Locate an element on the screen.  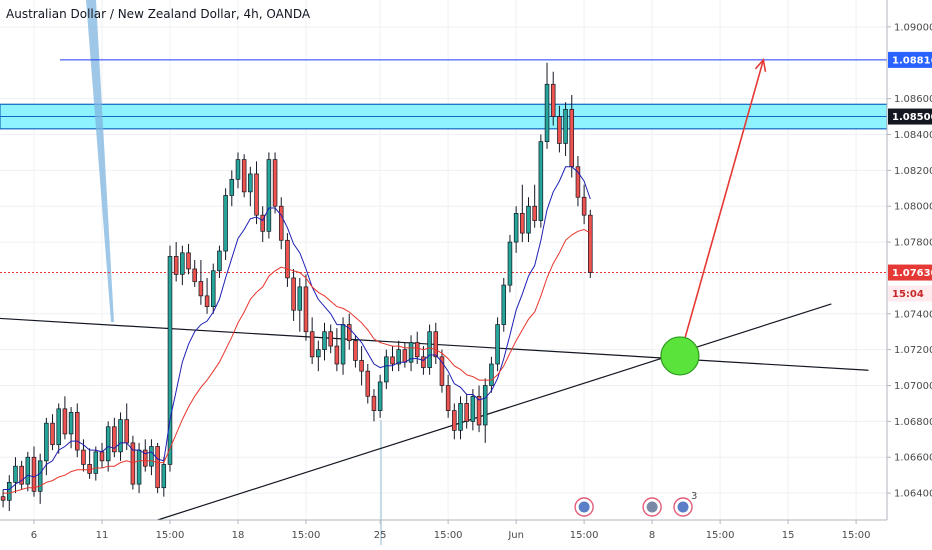
last-price-tag: 1.07630 is located at coordinates (912, 273).